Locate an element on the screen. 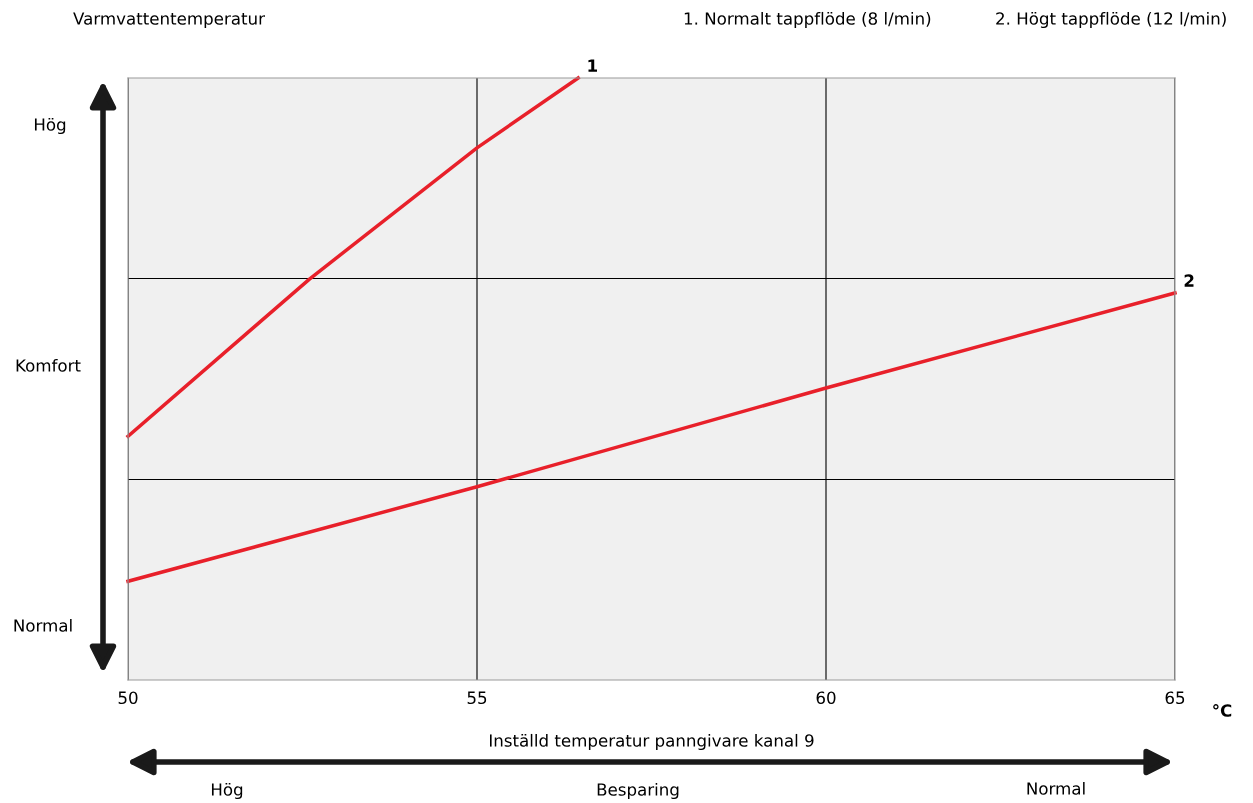 The image size is (1253, 803). text: °C is located at coordinates (1222, 710).